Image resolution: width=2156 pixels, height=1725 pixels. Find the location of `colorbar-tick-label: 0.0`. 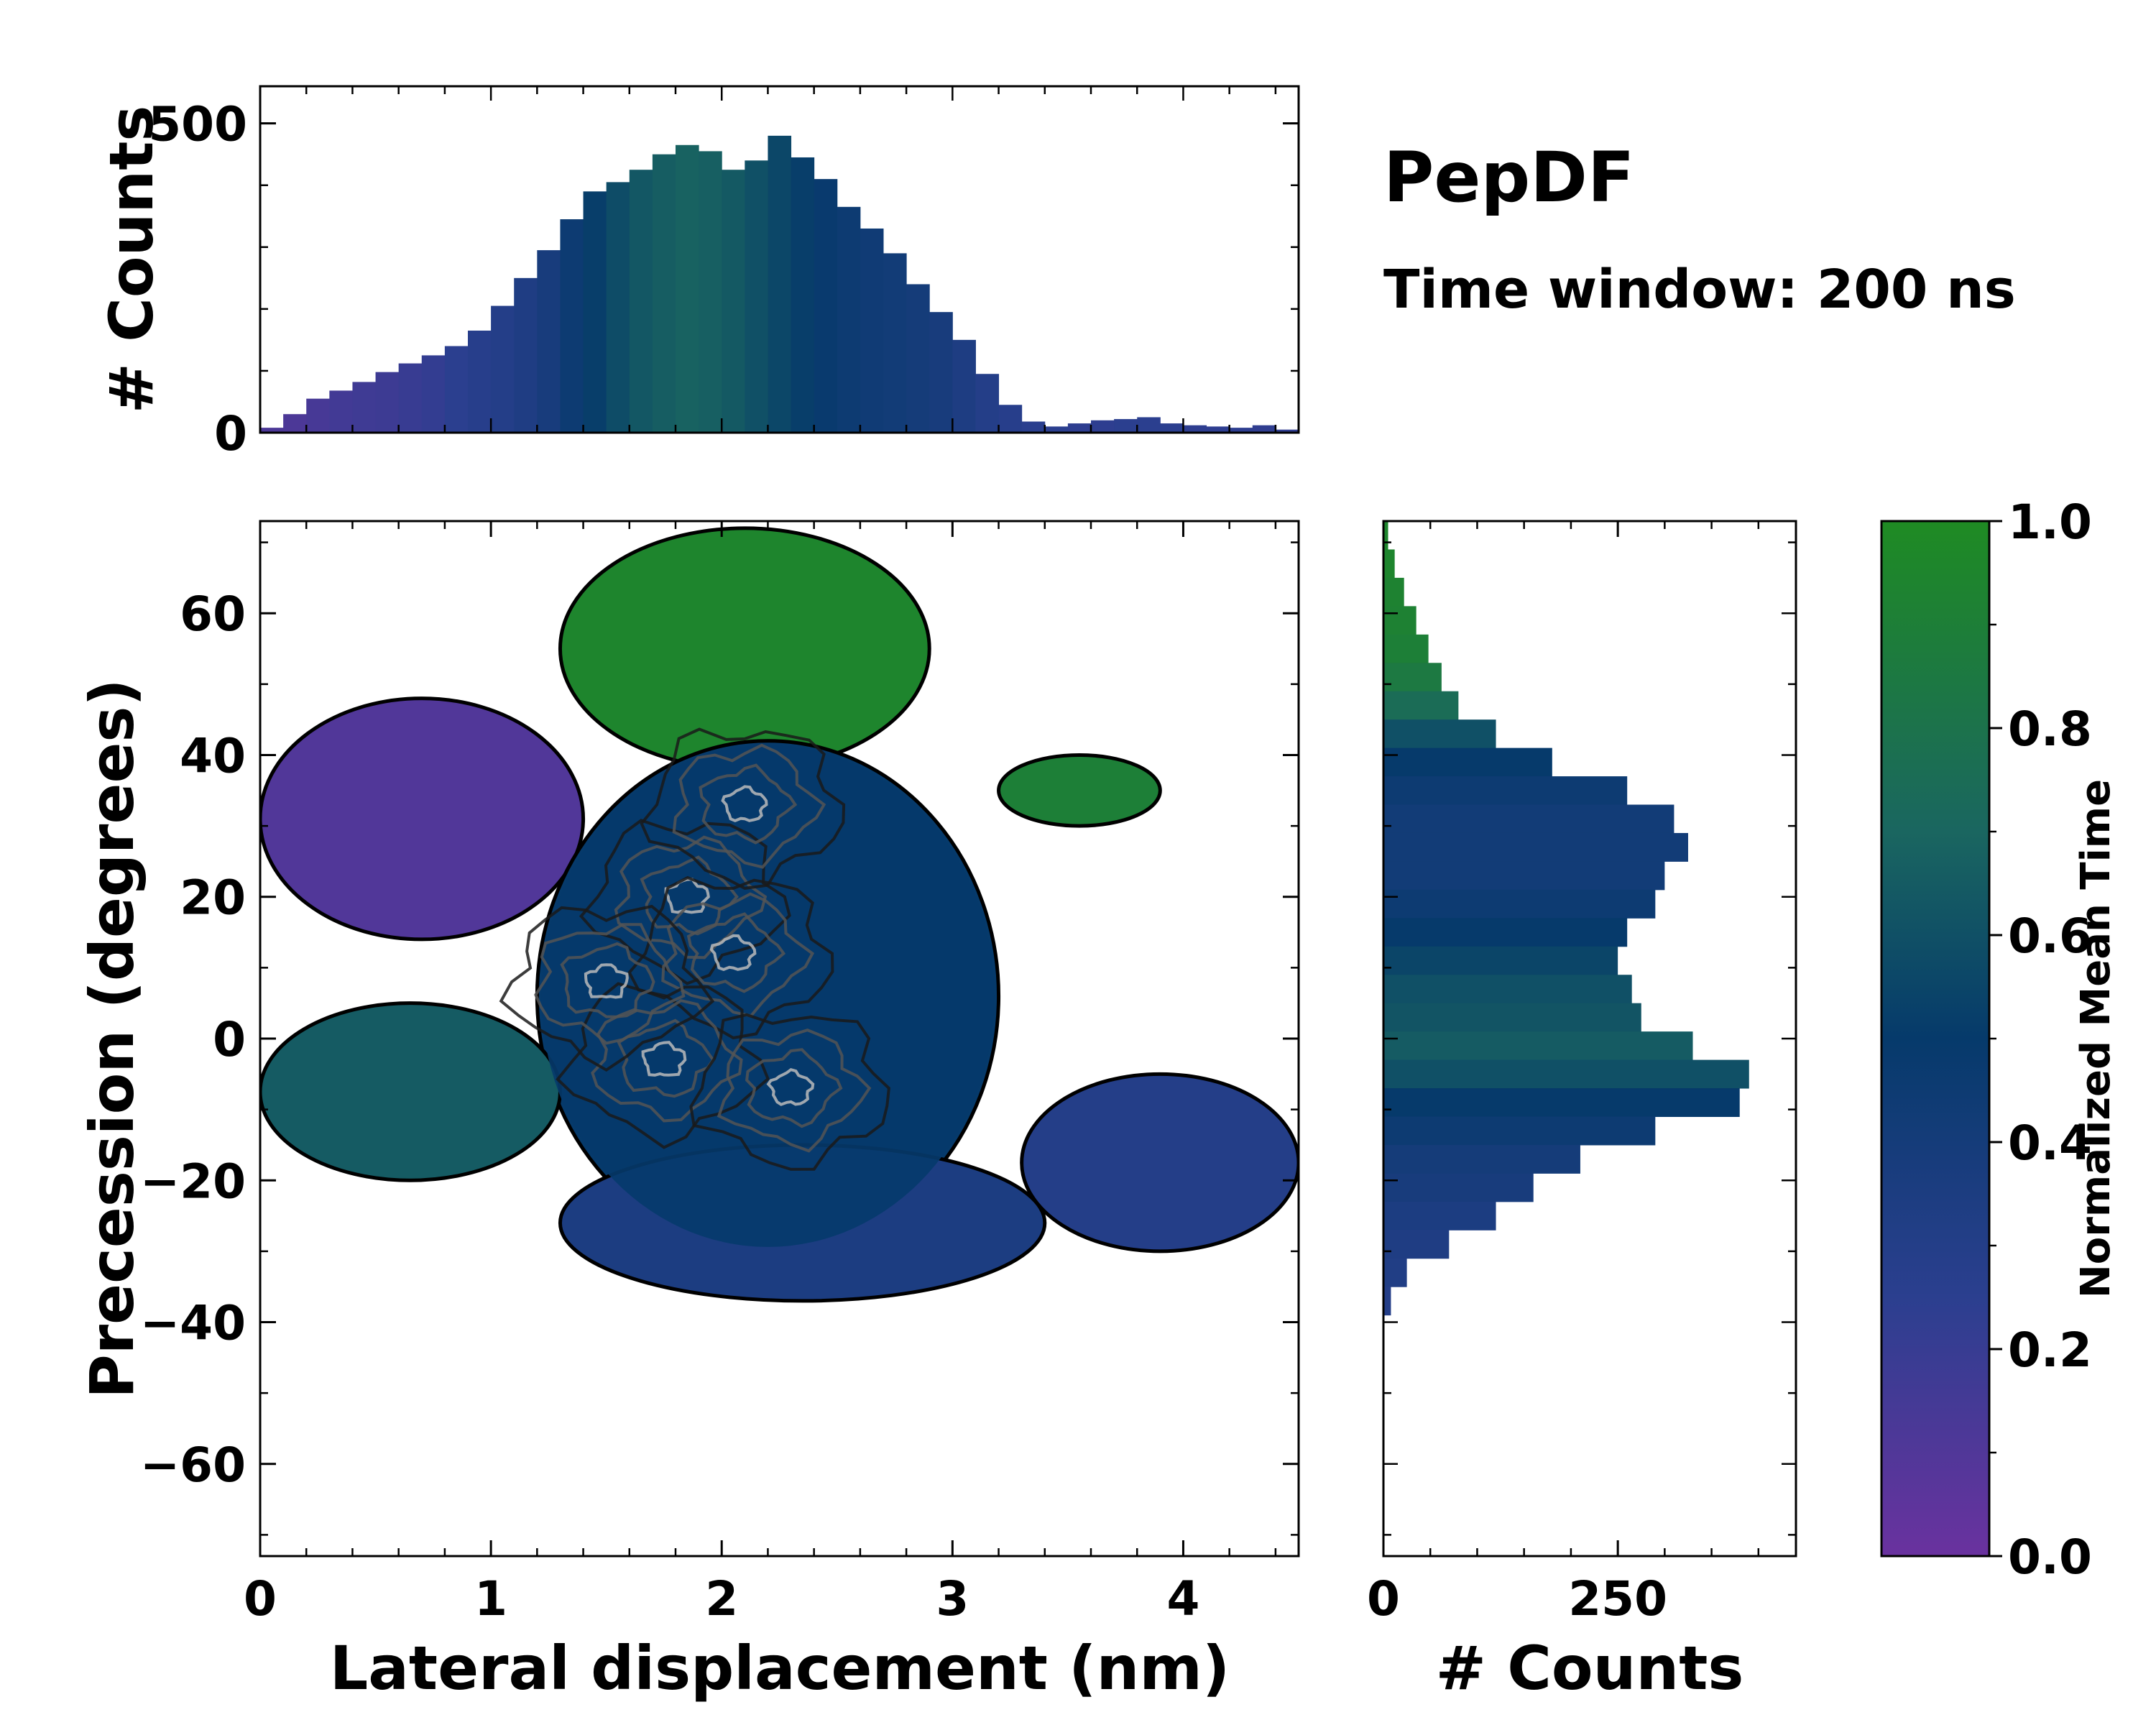

colorbar-tick-label: 0.0 is located at coordinates (2050, 1557).